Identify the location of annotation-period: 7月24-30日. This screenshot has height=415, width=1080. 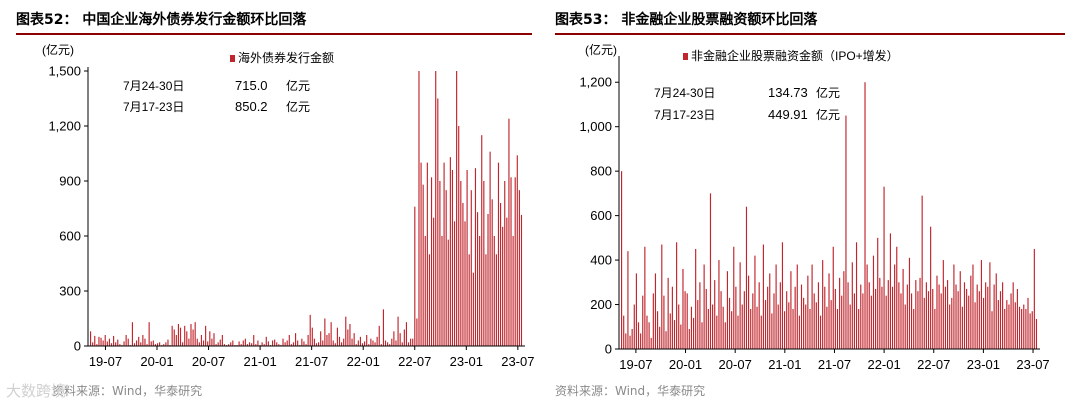
(684, 93).